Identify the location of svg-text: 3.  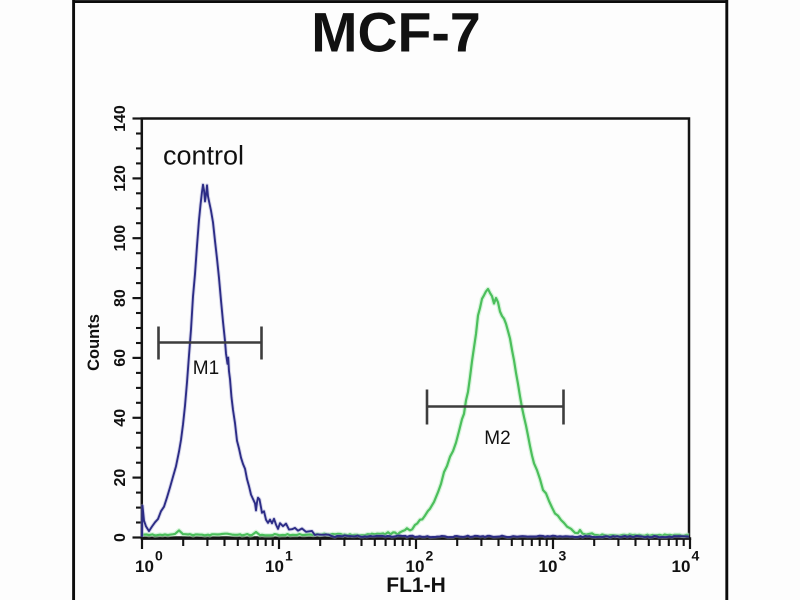
(563, 556).